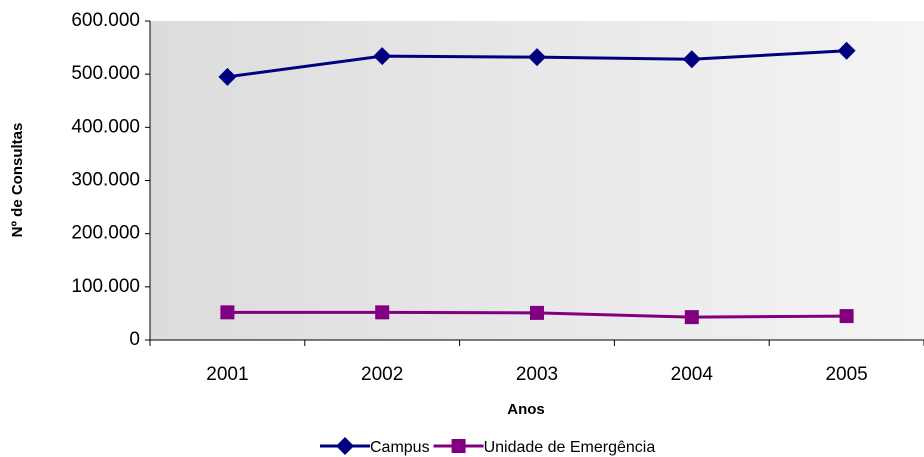  Describe the element at coordinates (105, 126) in the screenshot. I see `y-tick-label: 400.000` at that location.